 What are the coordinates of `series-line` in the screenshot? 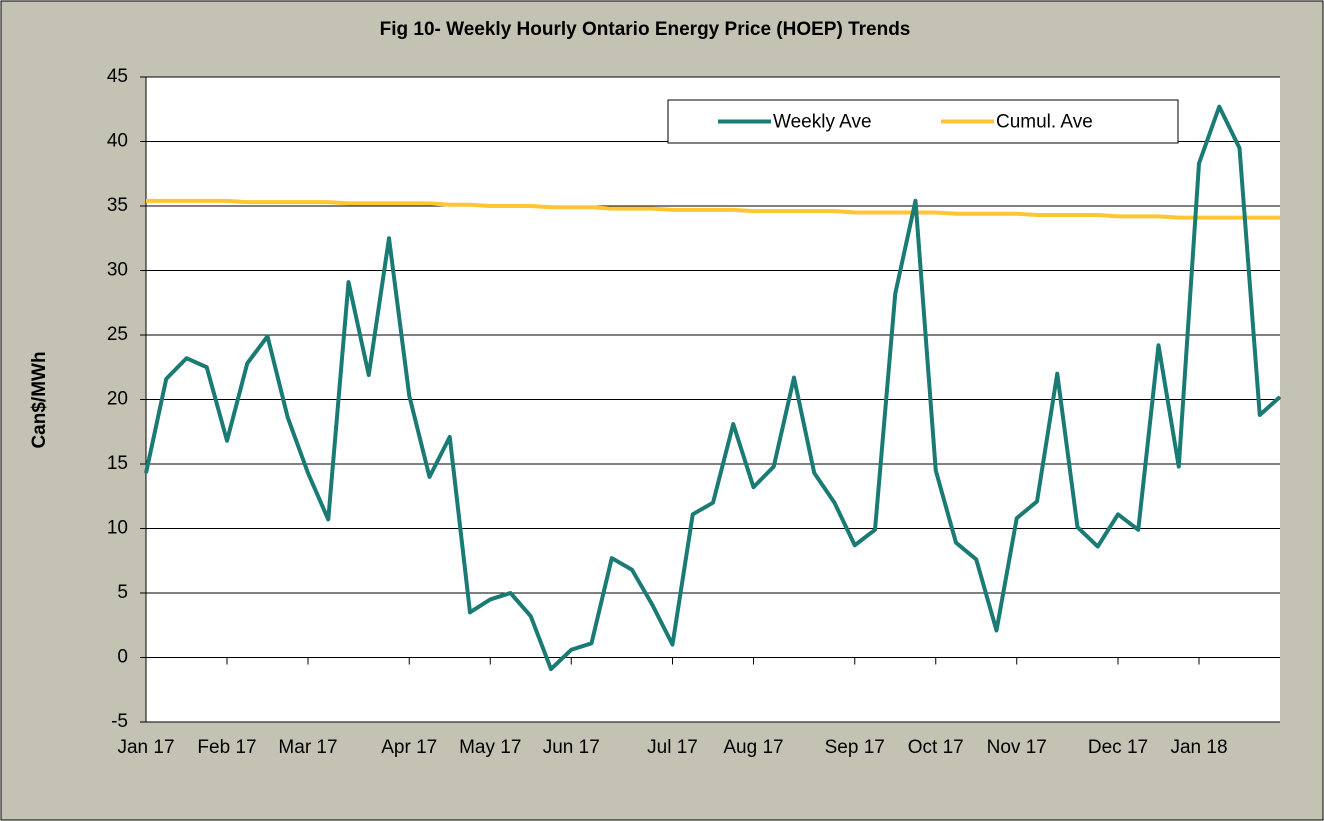 It's located at (713, 209).